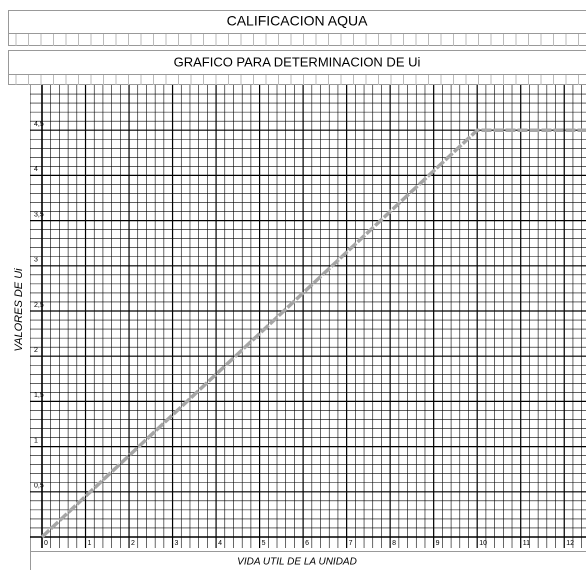 This screenshot has height=575, width=586. What do you see at coordinates (46, 543) in the screenshot?
I see `x-tick-label: 0` at bounding box center [46, 543].